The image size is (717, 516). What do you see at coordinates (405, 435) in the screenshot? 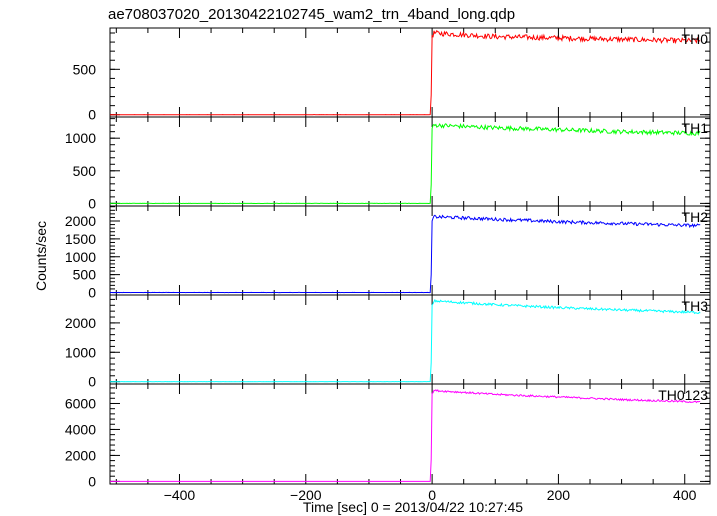
I see `series-line-th0123` at bounding box center [405, 435].